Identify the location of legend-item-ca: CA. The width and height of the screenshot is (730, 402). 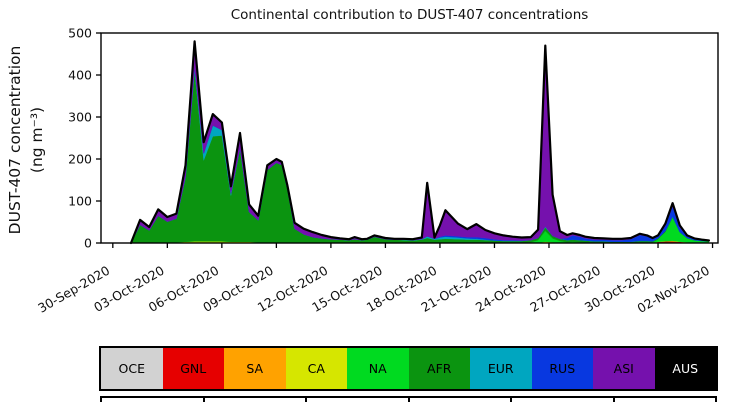
(316, 368).